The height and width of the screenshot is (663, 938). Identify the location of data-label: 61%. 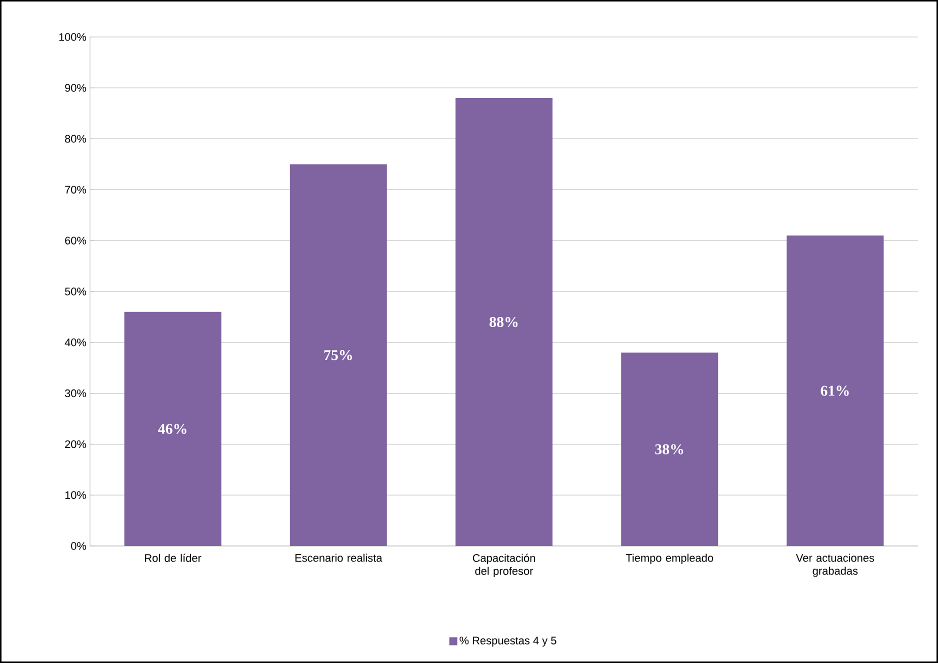
(834, 391).